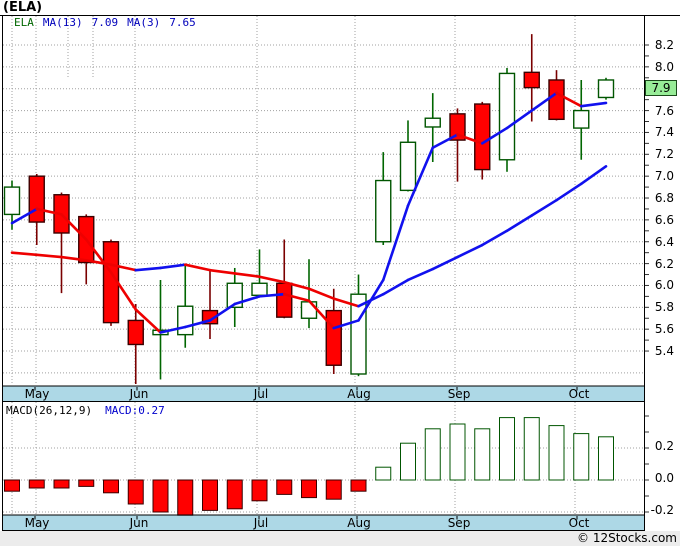 This screenshot has height=546, width=680. Describe the element at coordinates (23, 7) in the screenshot. I see `page-title: (ELA)` at that location.